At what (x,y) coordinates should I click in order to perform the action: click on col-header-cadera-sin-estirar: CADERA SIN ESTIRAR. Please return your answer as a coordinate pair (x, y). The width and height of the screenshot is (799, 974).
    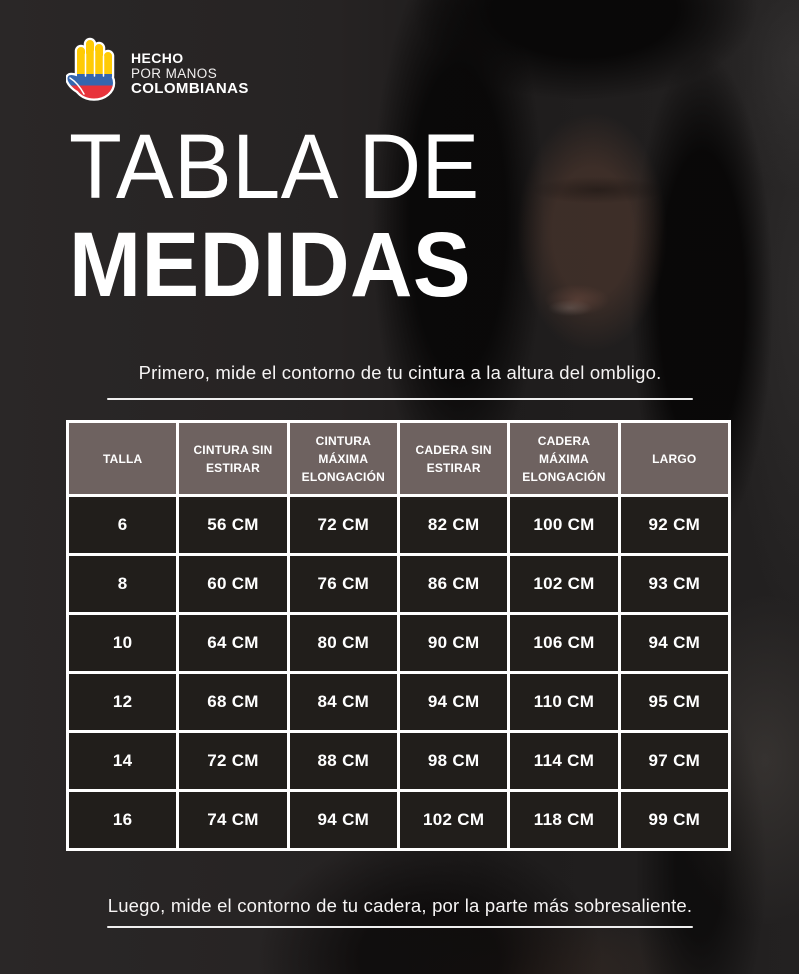
    Looking at the image, I should click on (453, 458).